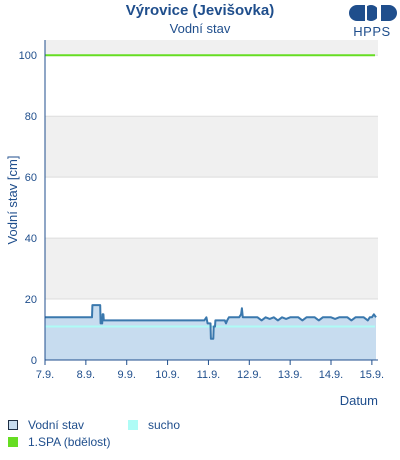 This screenshot has height=460, width=400. I want to click on x-tick-label: 13.9., so click(290, 375).